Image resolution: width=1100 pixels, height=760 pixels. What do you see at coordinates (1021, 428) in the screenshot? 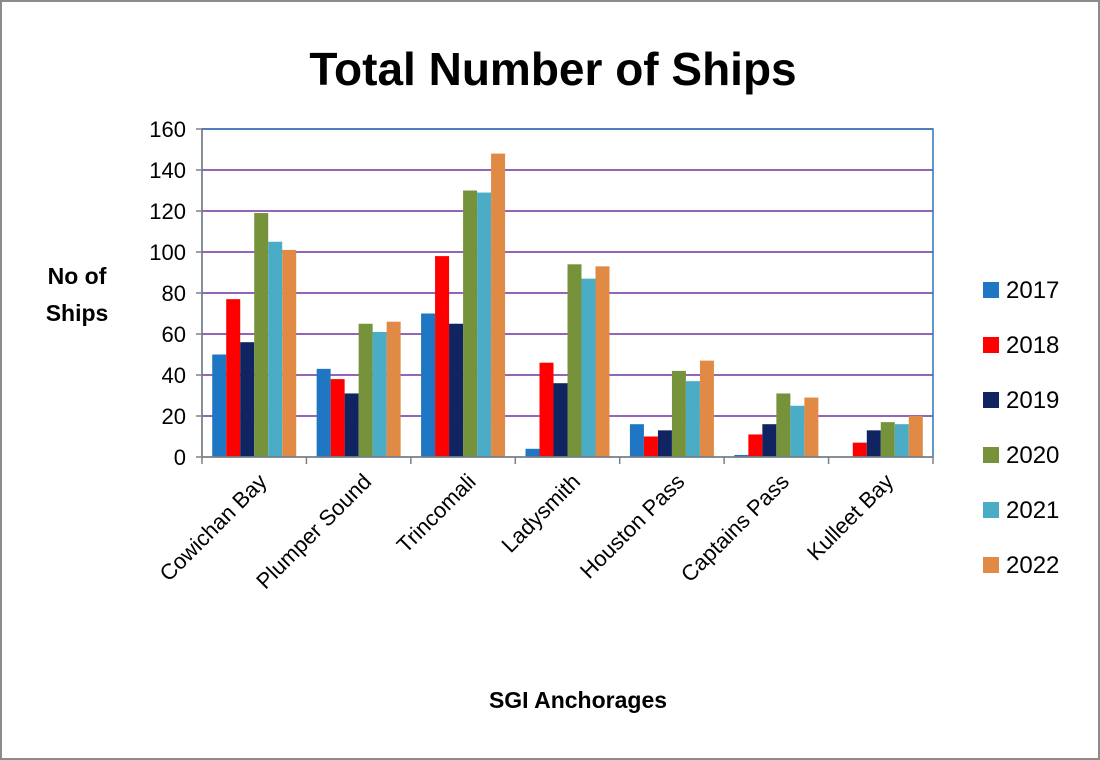
I see `legend: 2017 2018 2019 2020 2021 2022` at bounding box center [1021, 428].